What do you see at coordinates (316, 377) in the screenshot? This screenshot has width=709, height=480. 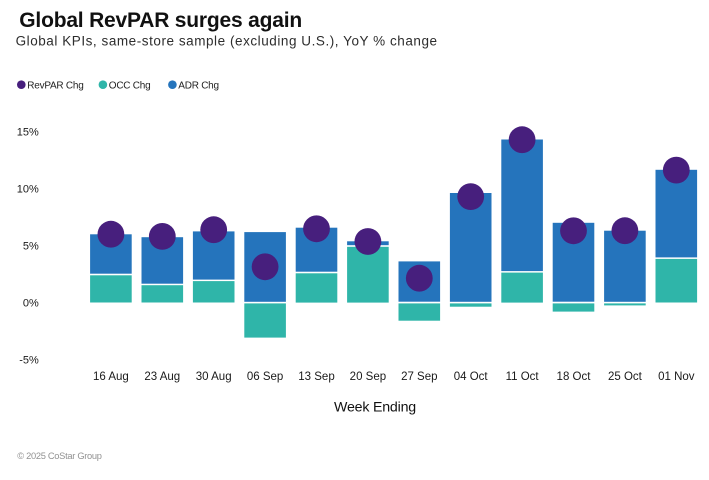 I see `svg-text: 13 Sep` at bounding box center [316, 377].